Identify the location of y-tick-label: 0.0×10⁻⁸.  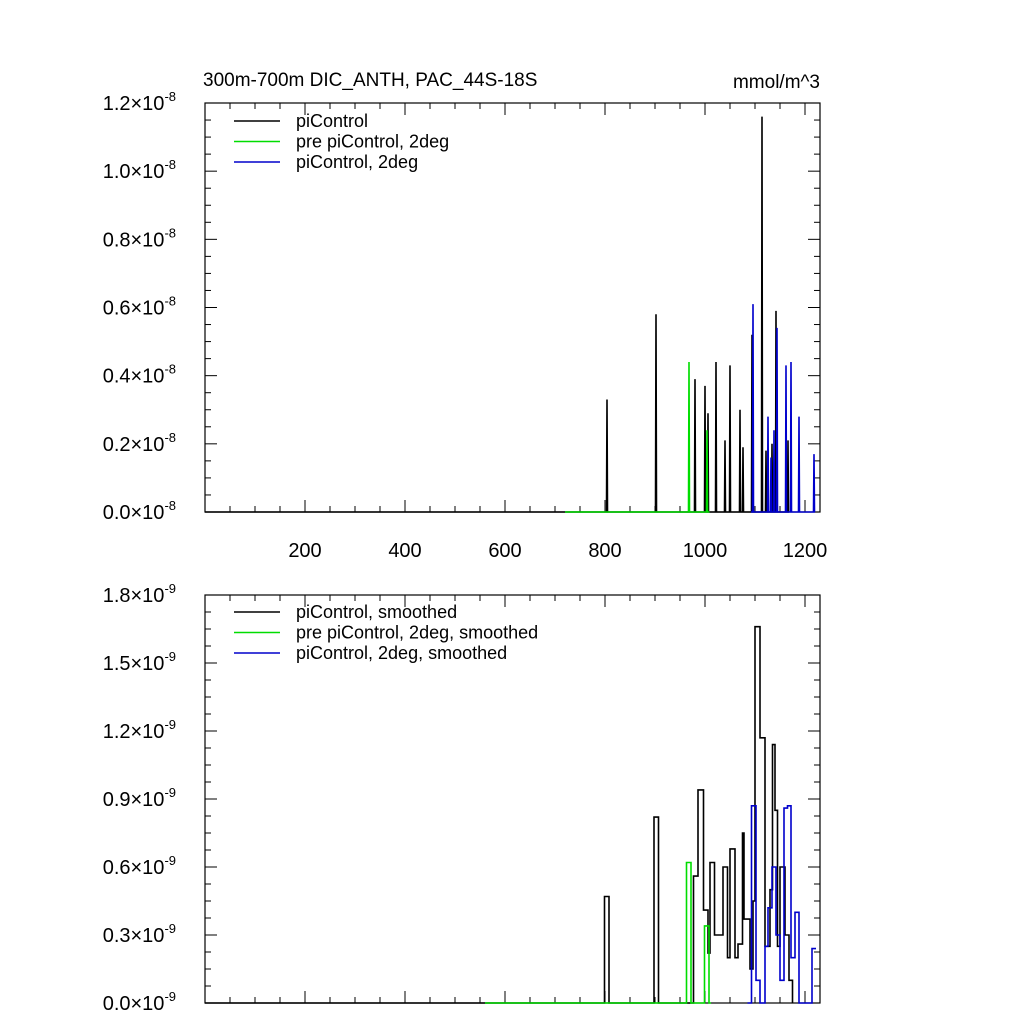
(139, 511).